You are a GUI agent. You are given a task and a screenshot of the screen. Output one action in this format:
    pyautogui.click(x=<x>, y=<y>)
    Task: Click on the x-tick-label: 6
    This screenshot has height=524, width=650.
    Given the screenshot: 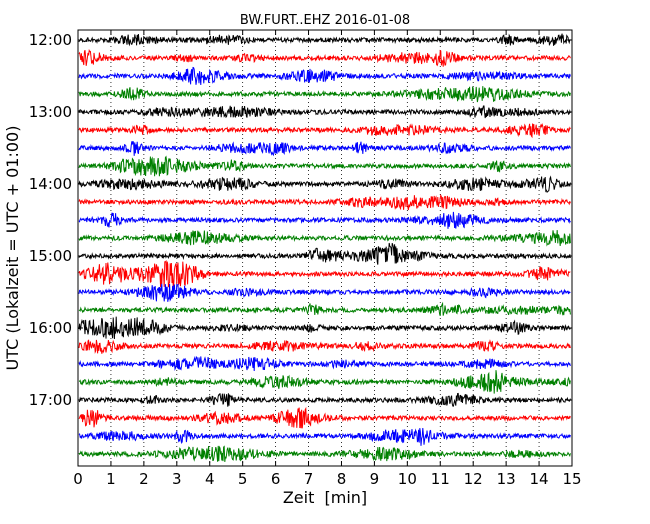 What is the action you would take?
    pyautogui.click(x=276, y=479)
    